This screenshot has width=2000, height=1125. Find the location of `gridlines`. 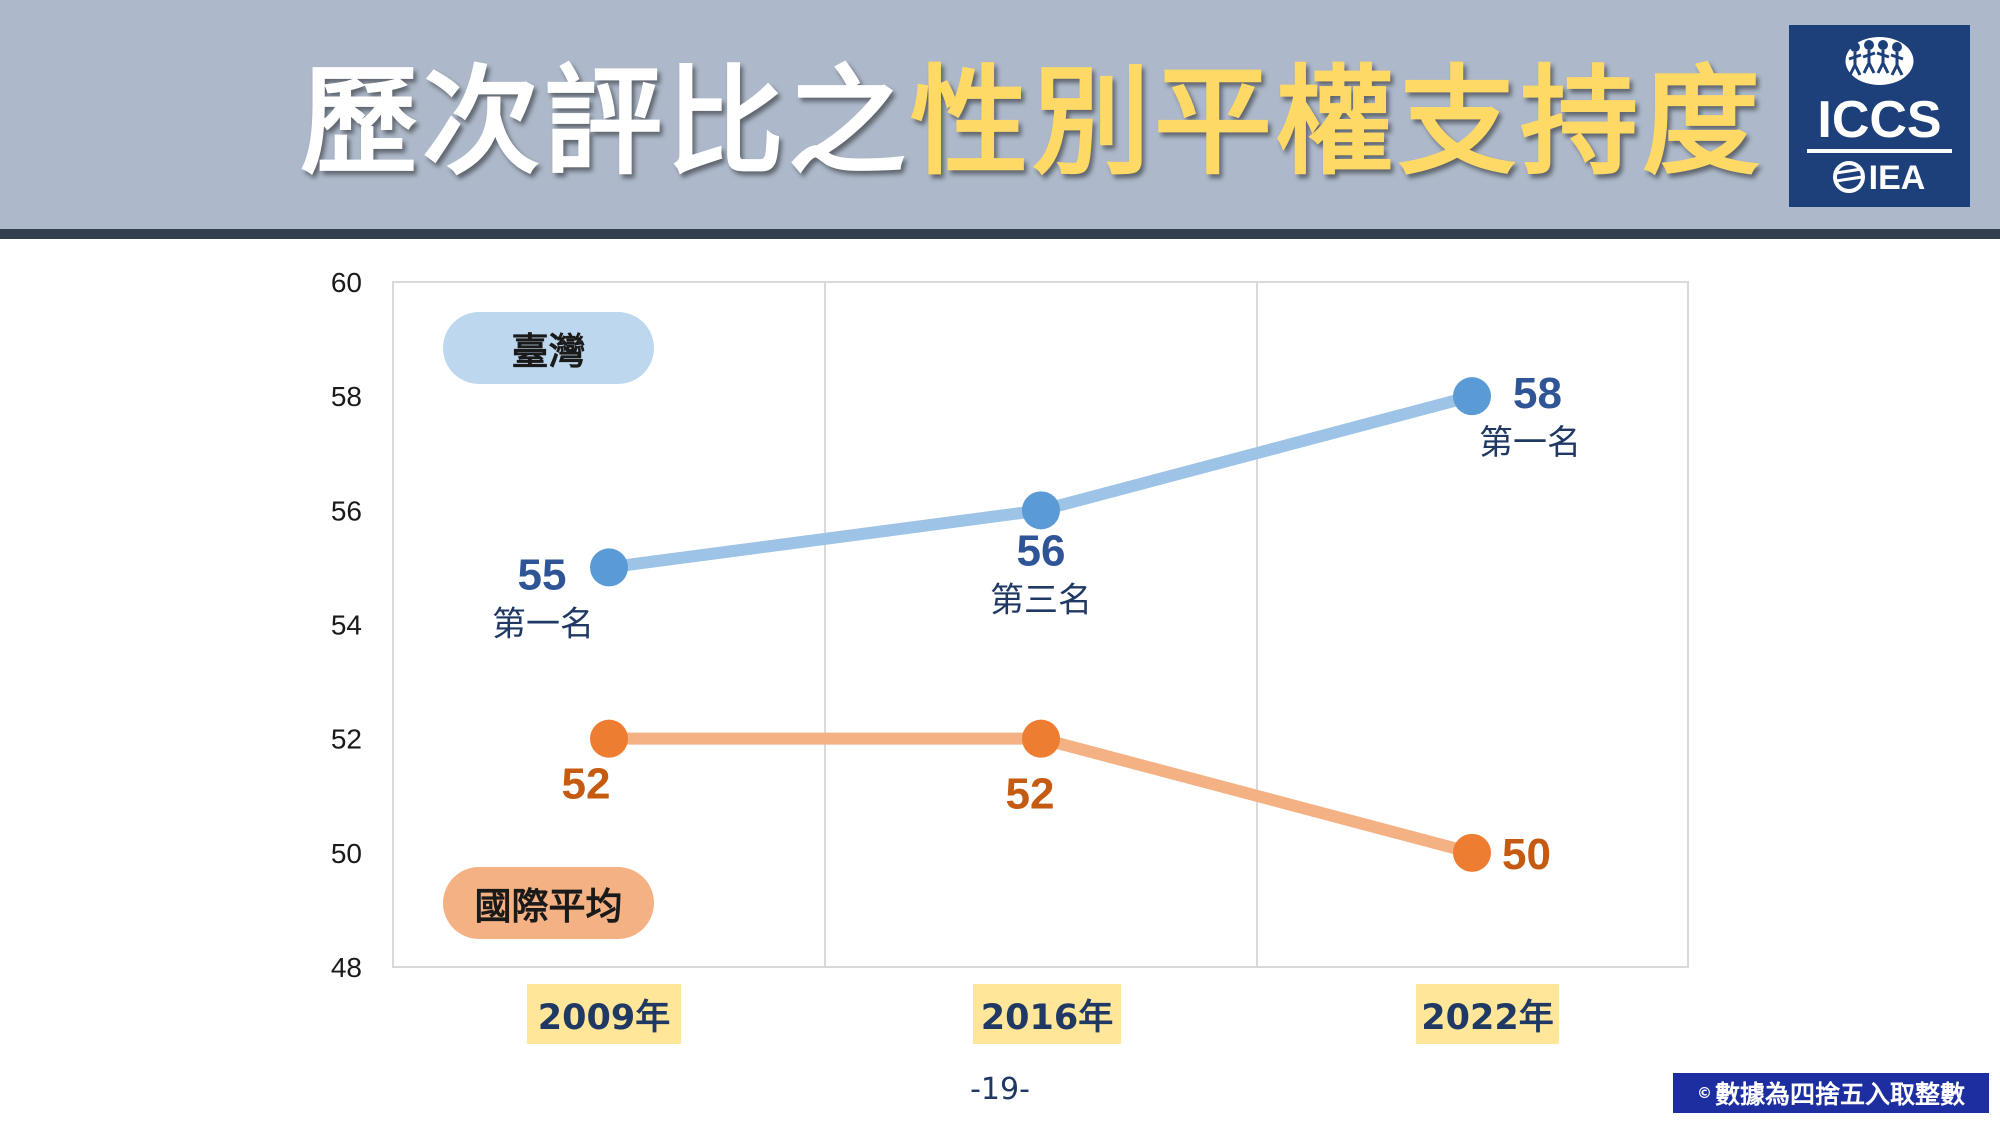

gridlines is located at coordinates (1041, 624).